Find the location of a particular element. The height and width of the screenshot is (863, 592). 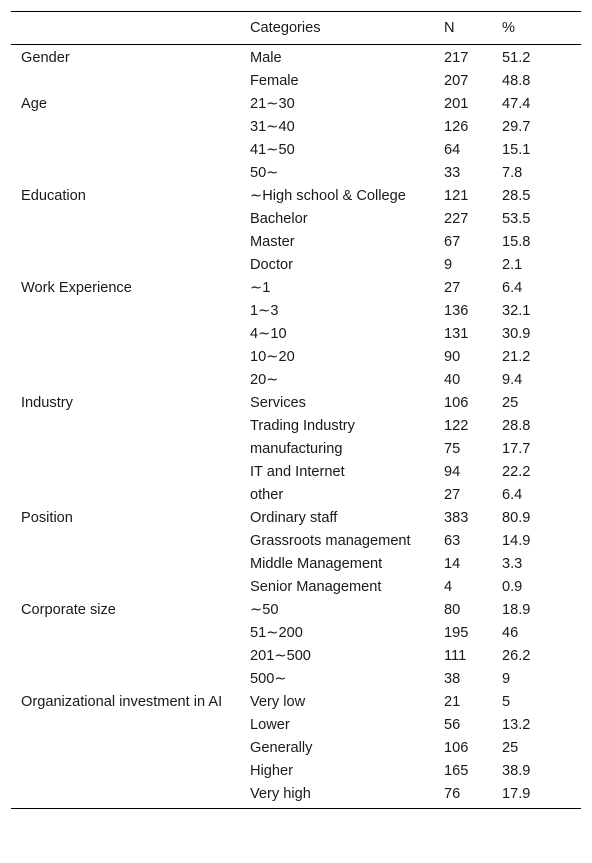

category-cell: 41∼50 is located at coordinates (272, 150).